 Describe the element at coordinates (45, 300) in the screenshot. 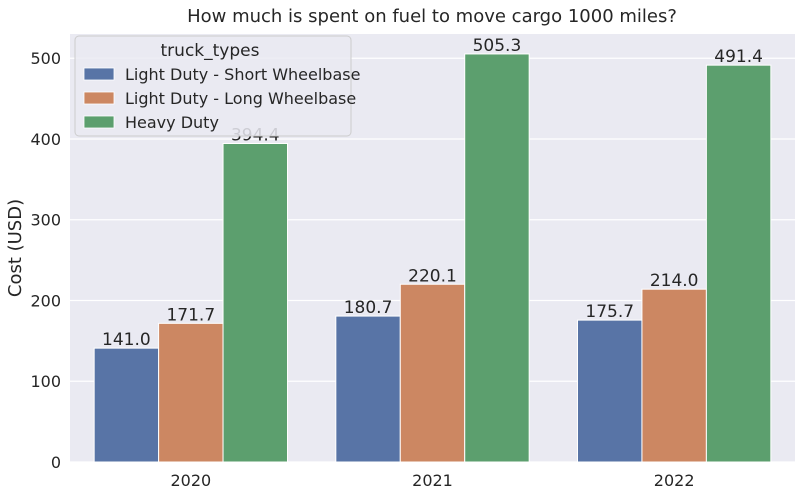

I see `y-tick-label: 200` at that location.